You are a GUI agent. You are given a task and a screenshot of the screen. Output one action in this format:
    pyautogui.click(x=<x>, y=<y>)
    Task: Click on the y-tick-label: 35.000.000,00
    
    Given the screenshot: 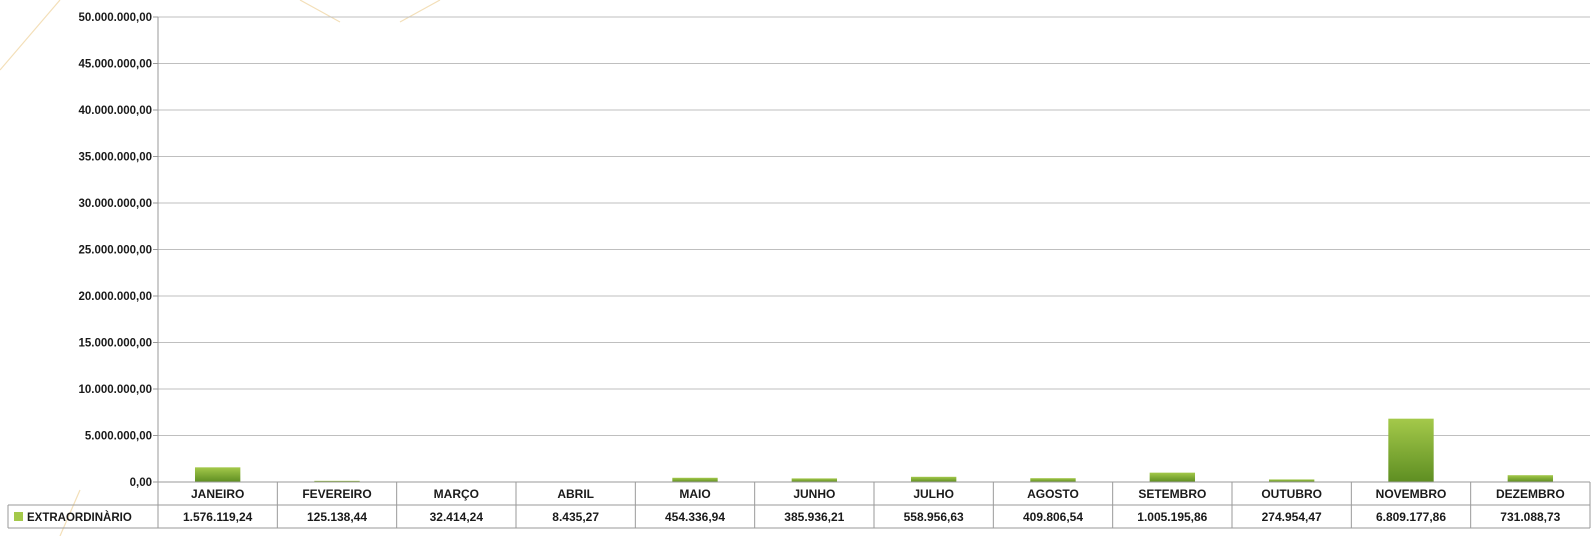 What is the action you would take?
    pyautogui.click(x=115, y=158)
    